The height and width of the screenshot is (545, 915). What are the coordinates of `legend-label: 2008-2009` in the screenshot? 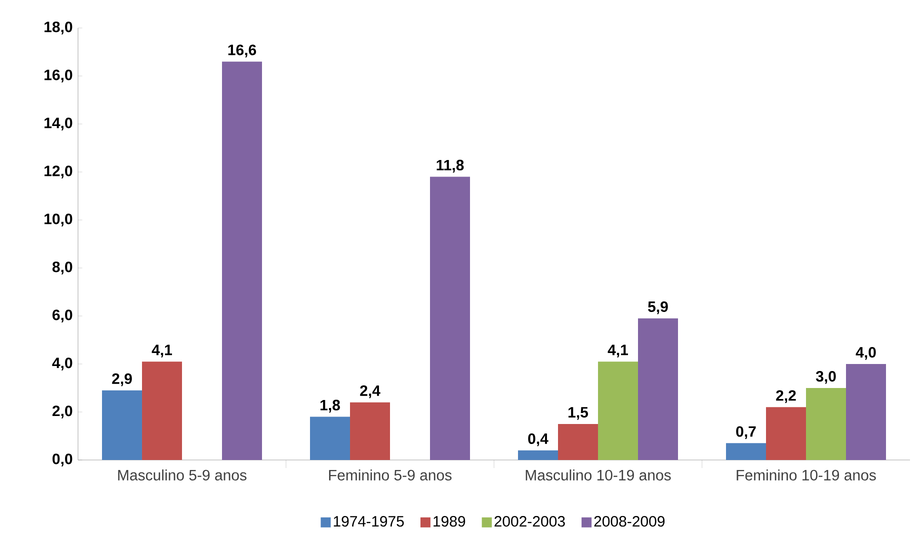 It's located at (629, 521).